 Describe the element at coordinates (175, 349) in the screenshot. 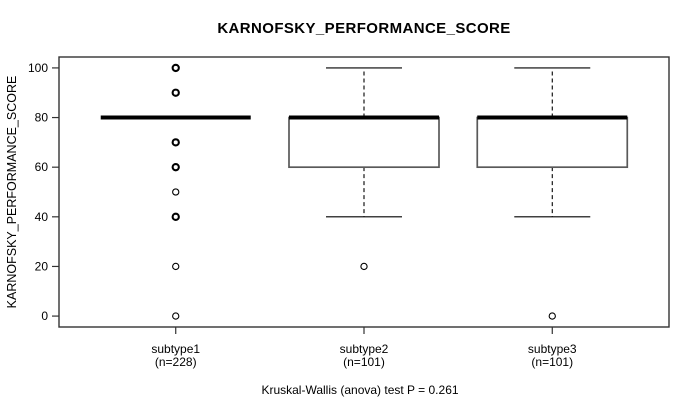

I see `x-category-label: subtype1` at that location.